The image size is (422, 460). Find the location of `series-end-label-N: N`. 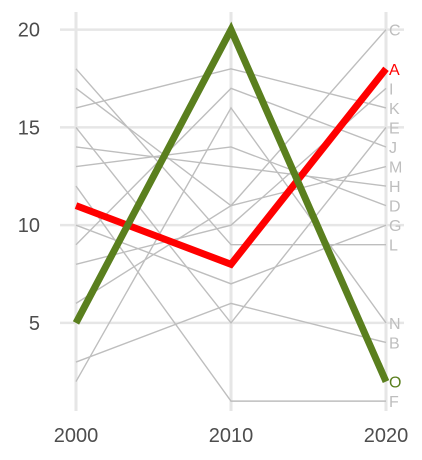

series-end-label-N: N is located at coordinates (395, 324).